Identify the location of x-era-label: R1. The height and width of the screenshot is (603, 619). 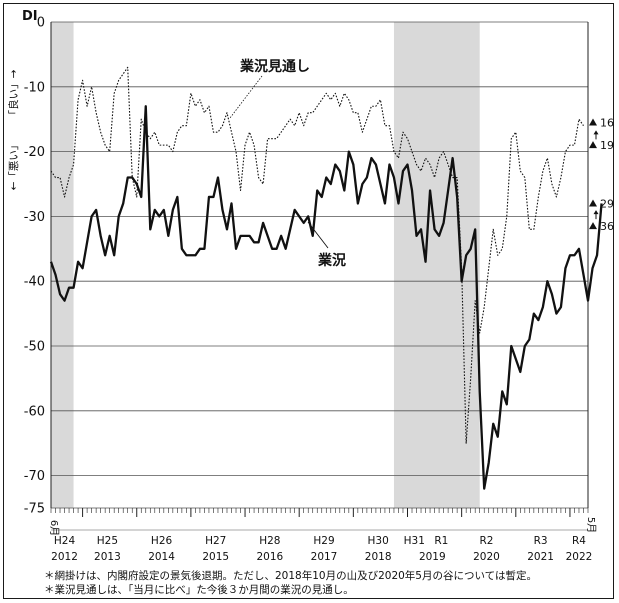
(441, 541).